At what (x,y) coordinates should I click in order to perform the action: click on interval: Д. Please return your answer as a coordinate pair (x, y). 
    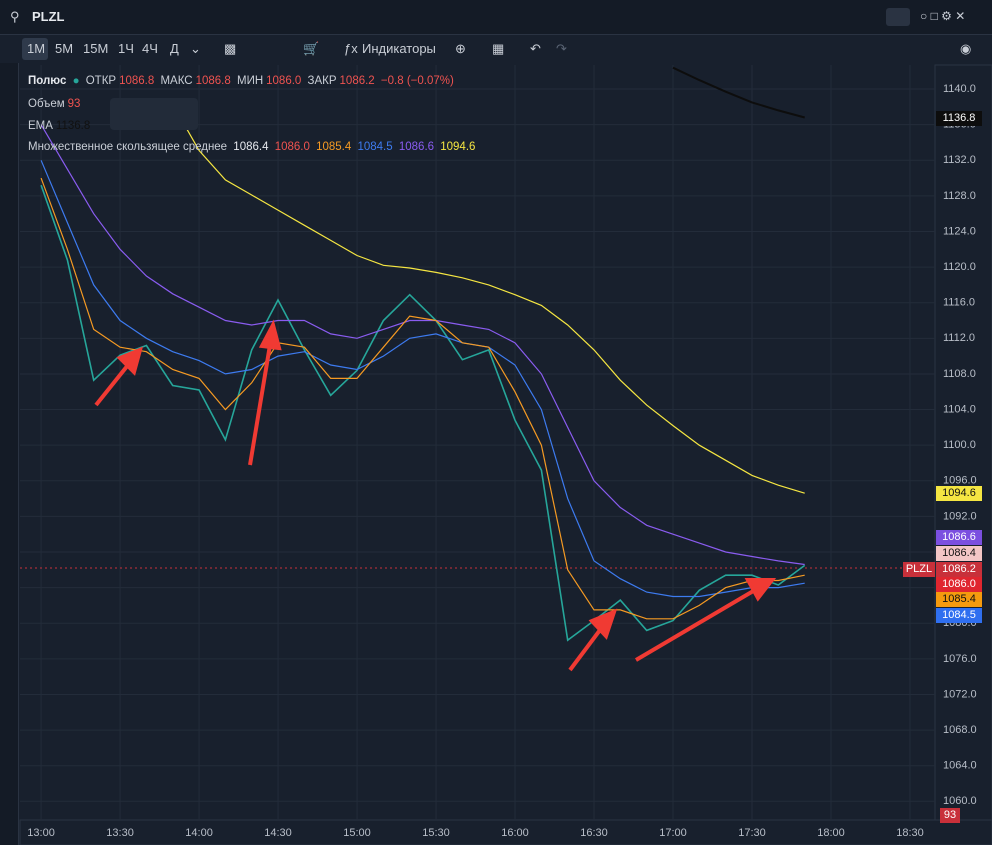
    Looking at the image, I should click on (174, 48).